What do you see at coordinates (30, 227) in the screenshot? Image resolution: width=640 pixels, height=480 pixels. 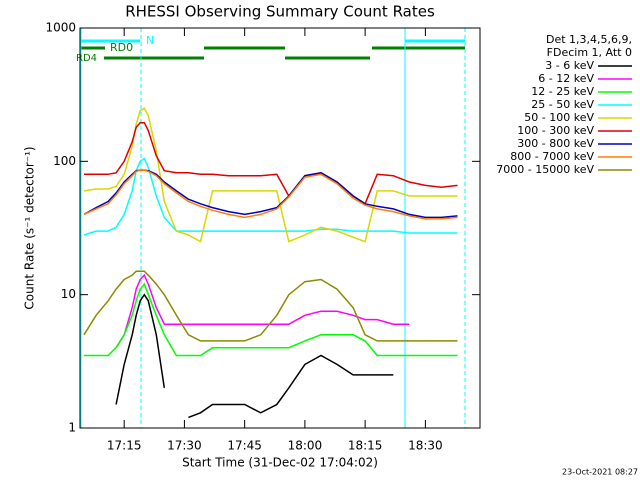 I see `y-axis-label: Count Rate (s⁻¹ detector⁻¹)` at bounding box center [30, 227].